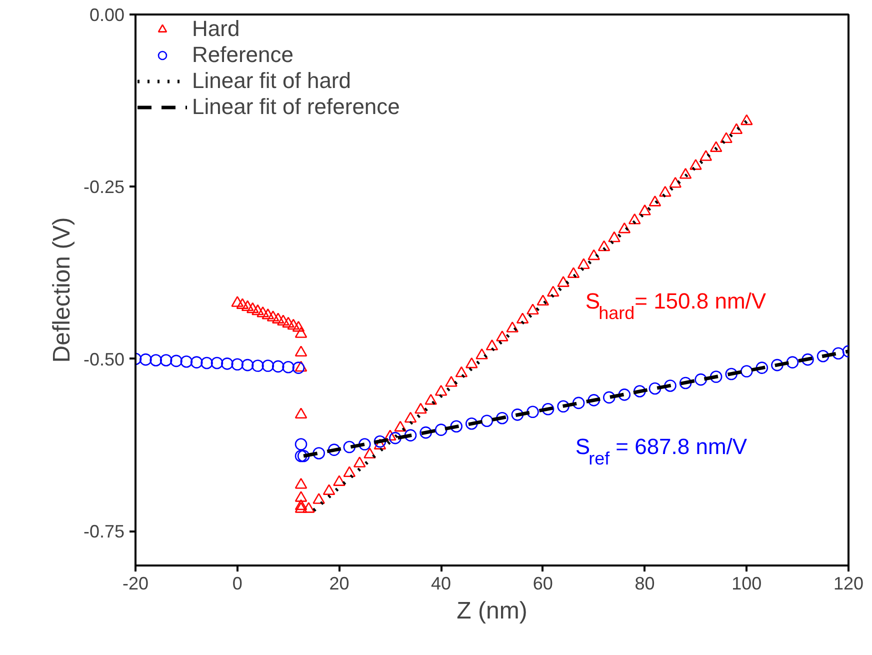  What do you see at coordinates (441, 584) in the screenshot?
I see `x-tick-label: 40` at bounding box center [441, 584].